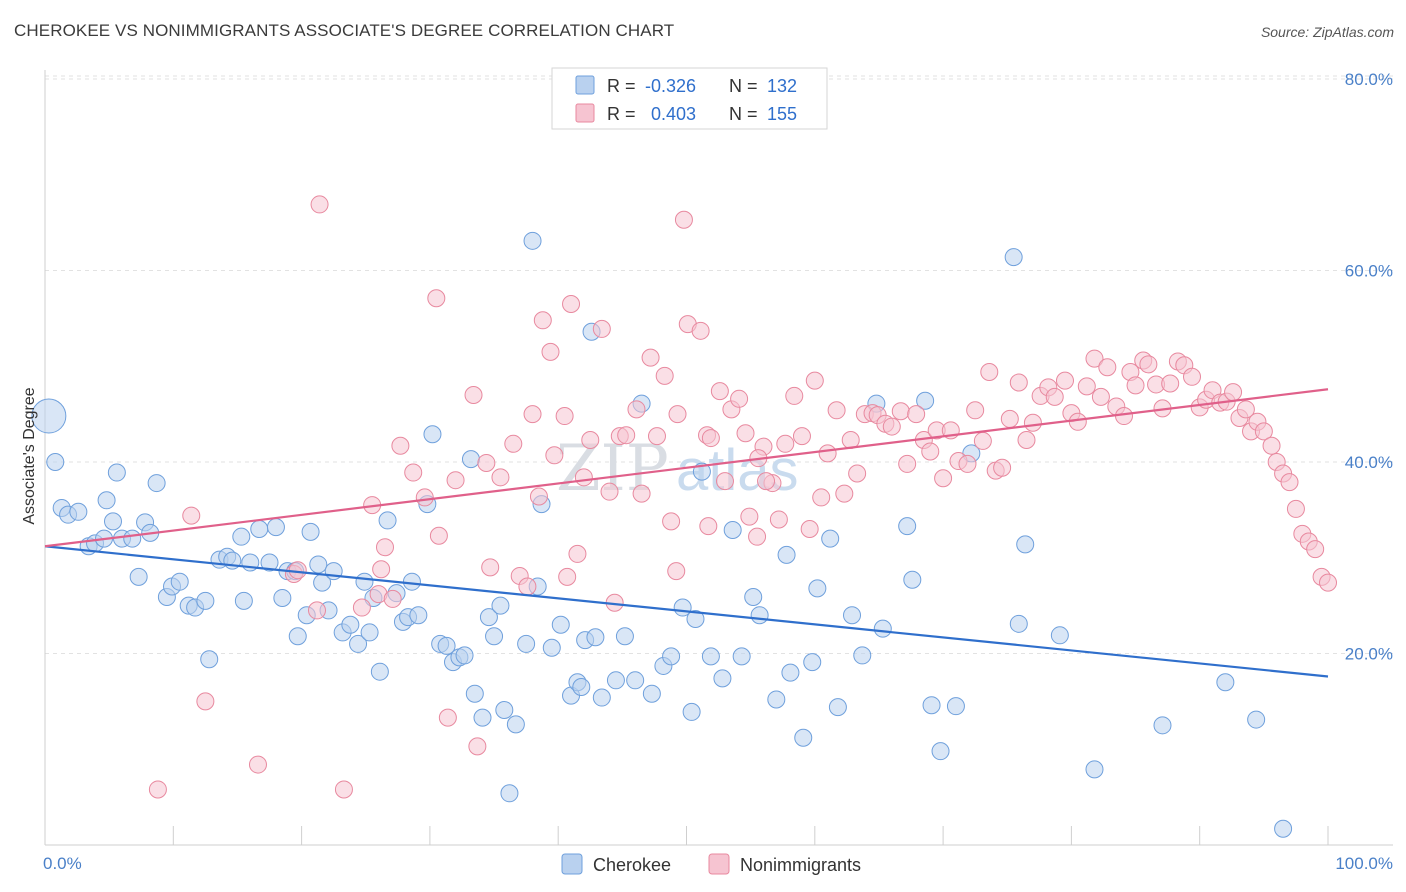 The height and width of the screenshot is (892, 1406). I want to click on y-tick-labels: 20.0% 40.0% 60.0% 80.0%, so click(1369, 367).